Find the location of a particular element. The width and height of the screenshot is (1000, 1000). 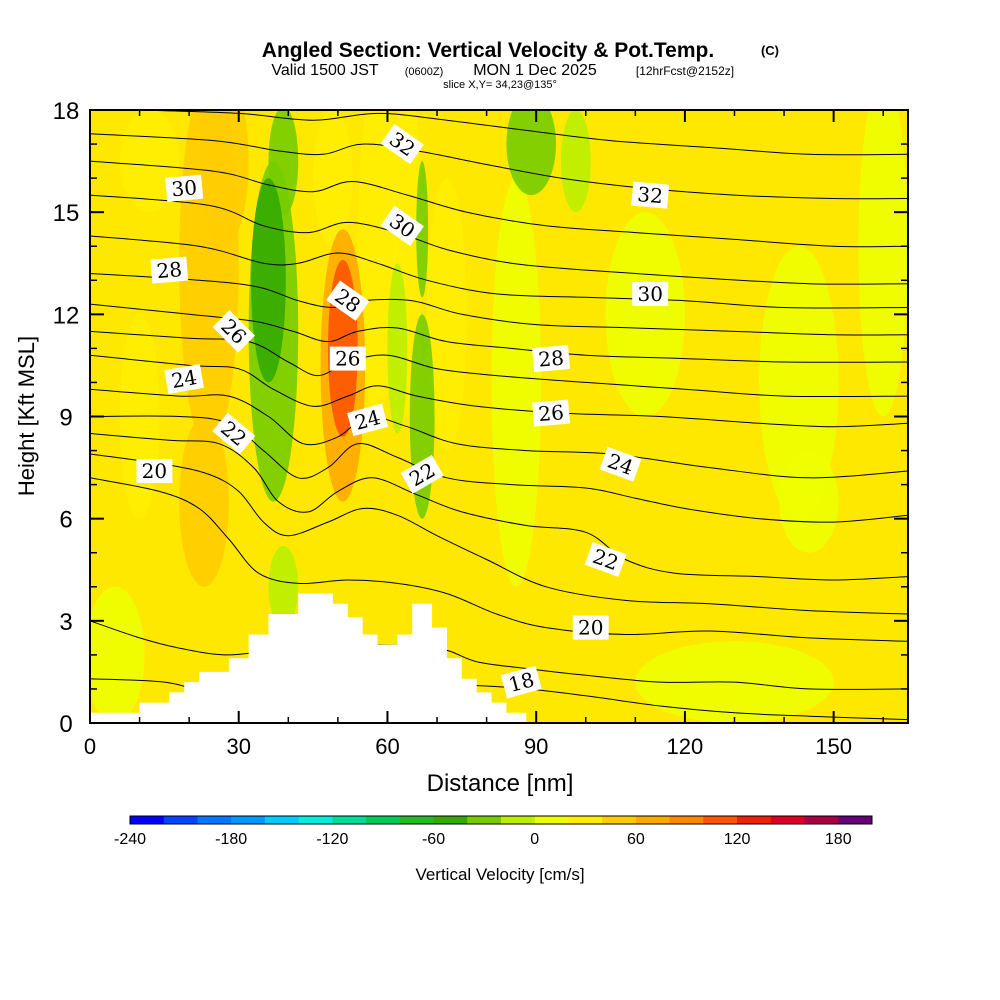

contour-label-text: 20 is located at coordinates (154, 471).